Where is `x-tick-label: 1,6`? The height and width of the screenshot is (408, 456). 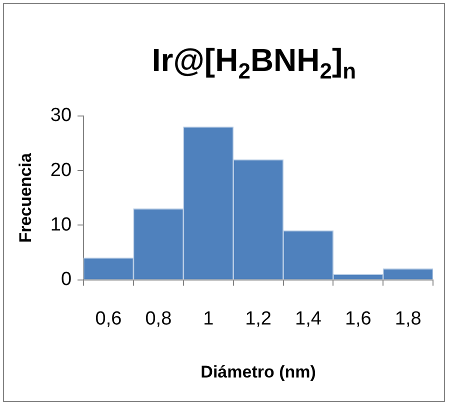
x-tick-label: 1,6 is located at coordinates (358, 319).